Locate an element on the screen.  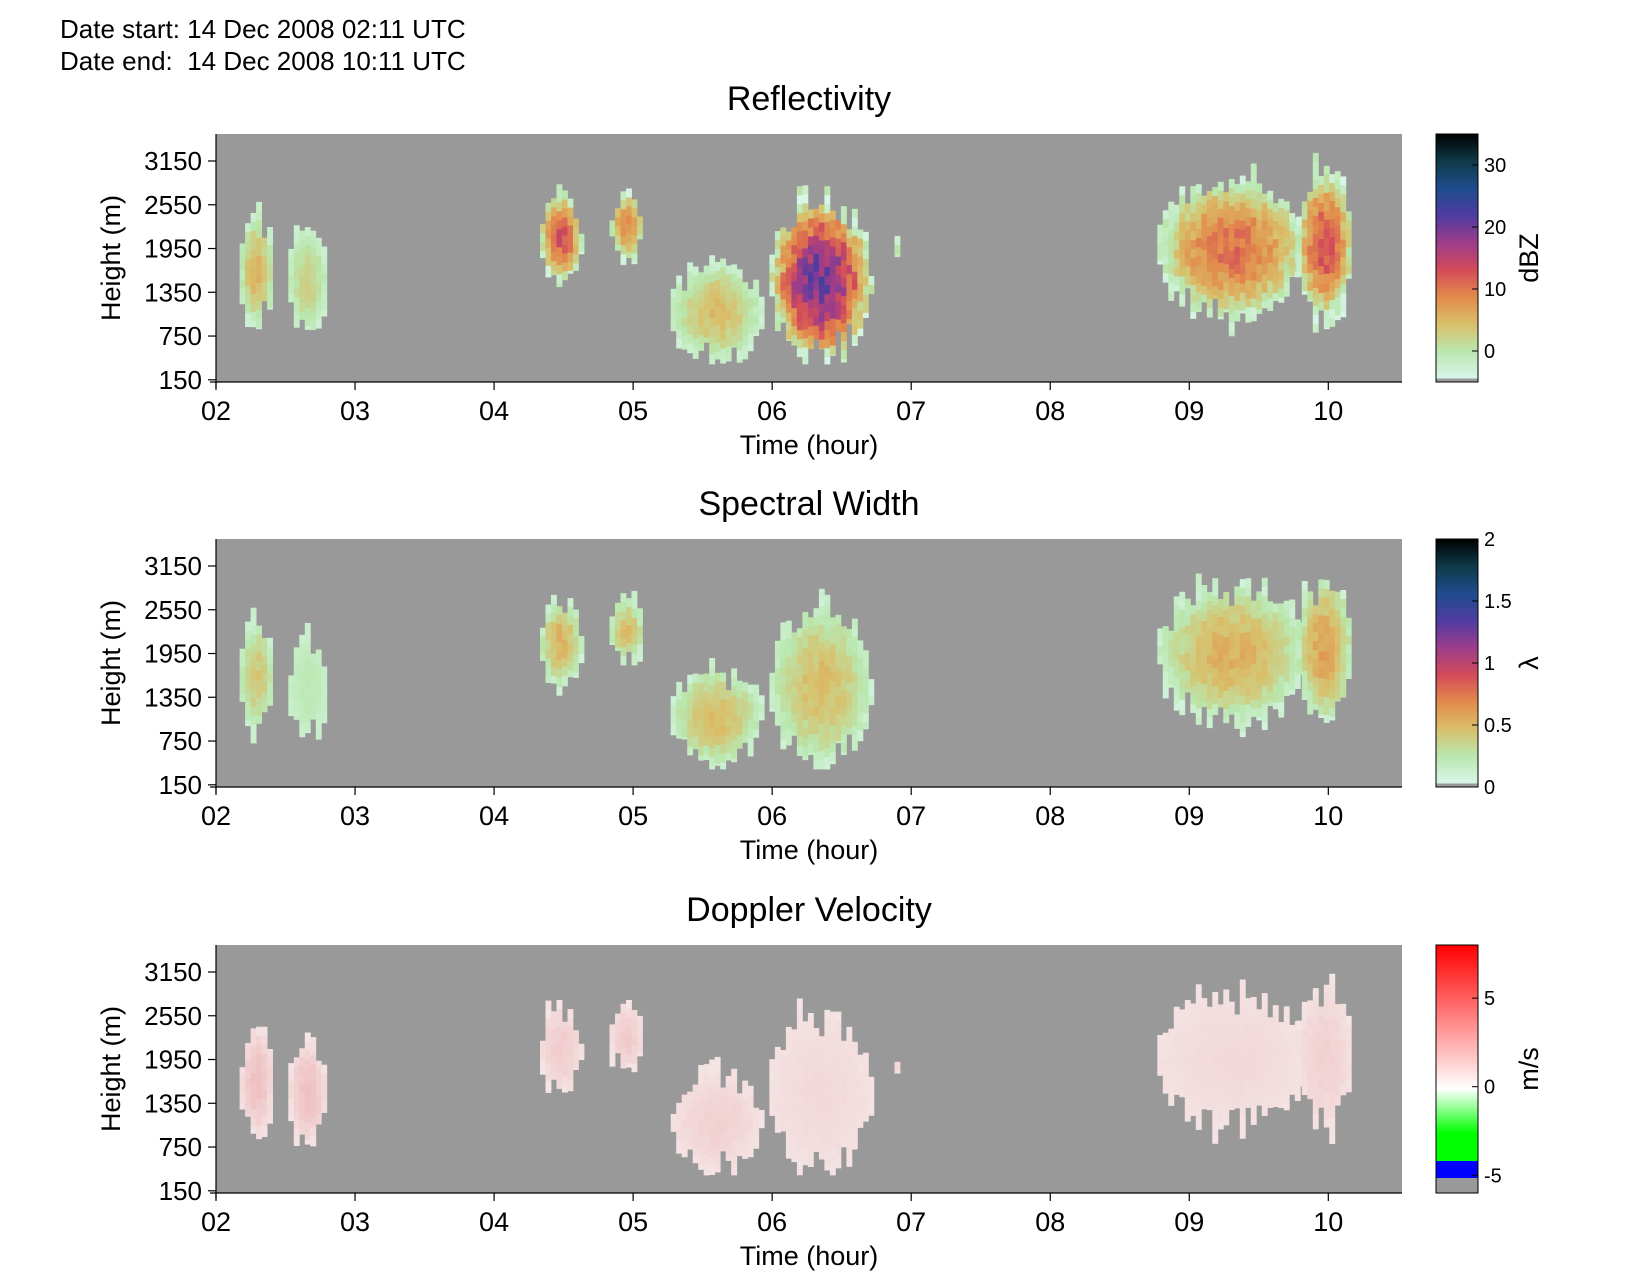
date-end-label: Date end: 14 Dec 2008 10:11 UTC is located at coordinates (263, 61).